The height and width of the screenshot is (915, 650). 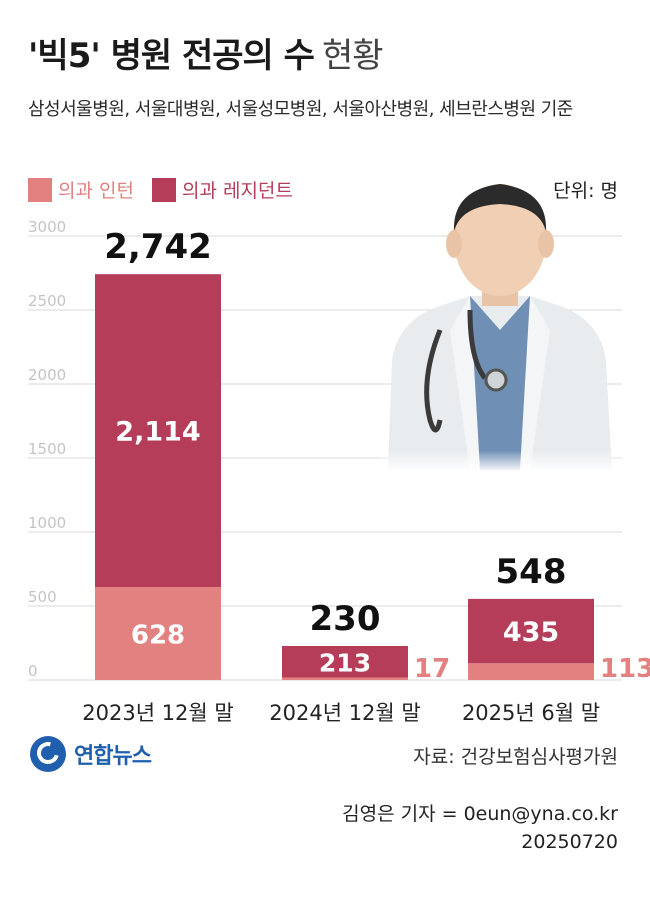 I want to click on y-tick-label: 500, so click(x=42, y=597).